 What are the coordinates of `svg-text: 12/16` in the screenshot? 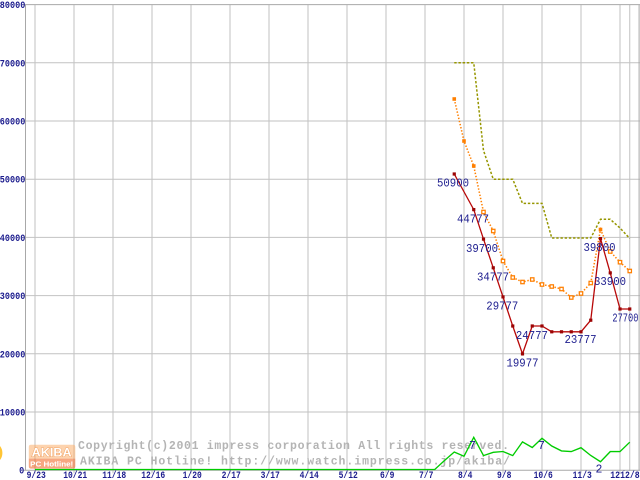 It's located at (153, 475).